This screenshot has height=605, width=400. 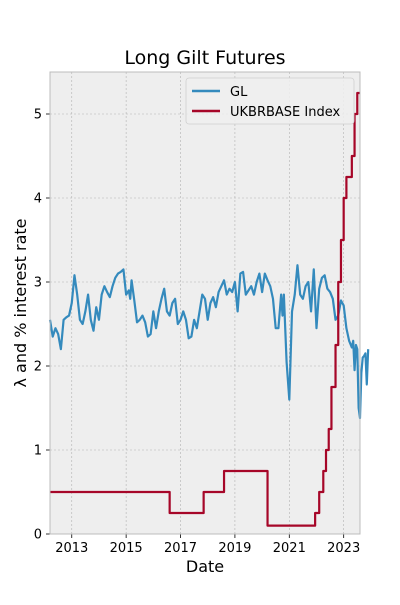 What do you see at coordinates (38, 283) in the screenshot?
I see `y-tick-label: 3` at bounding box center [38, 283].